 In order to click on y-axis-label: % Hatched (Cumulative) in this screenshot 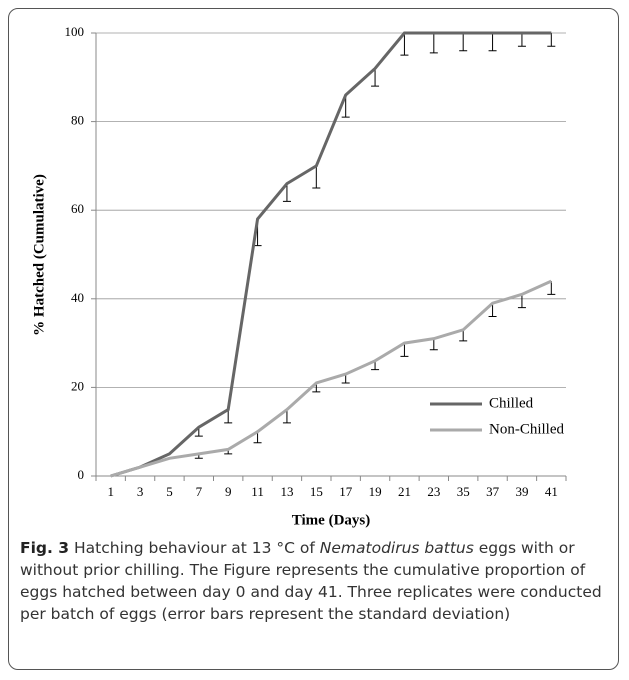, I will do `click(39, 255)`.